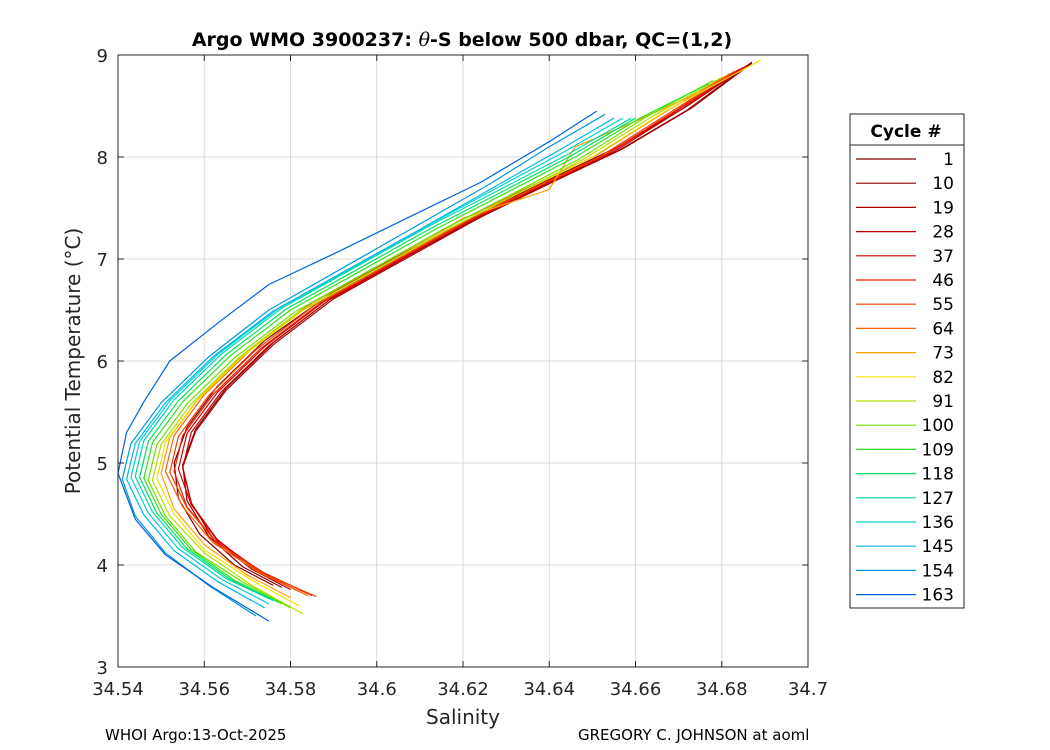  What do you see at coordinates (377, 689) in the screenshot?
I see `x-tick-label: 34.6` at bounding box center [377, 689].